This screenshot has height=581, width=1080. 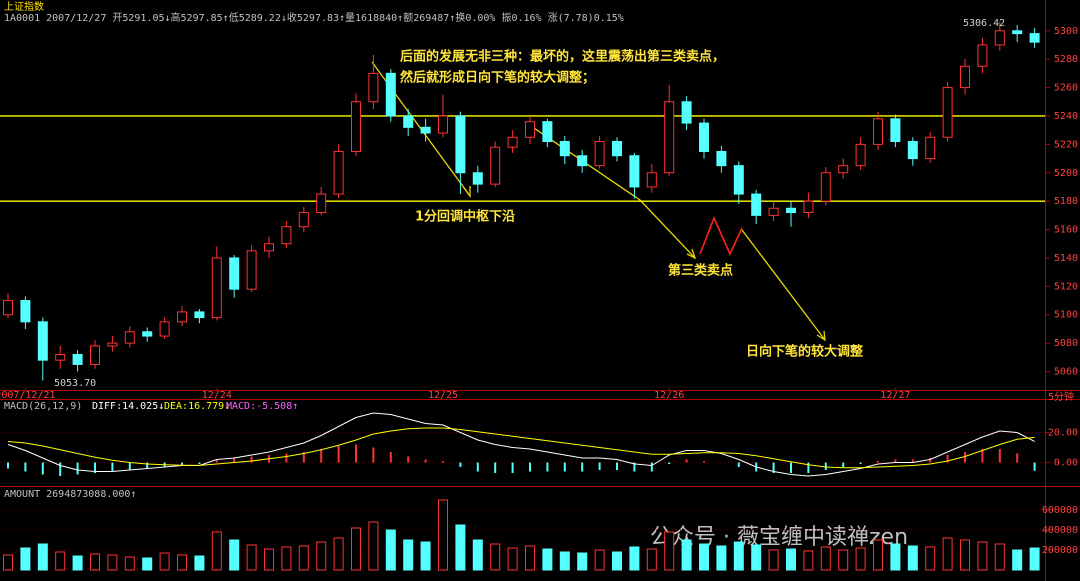 I want to click on annotation: 第三类卖点, so click(x=700, y=271).